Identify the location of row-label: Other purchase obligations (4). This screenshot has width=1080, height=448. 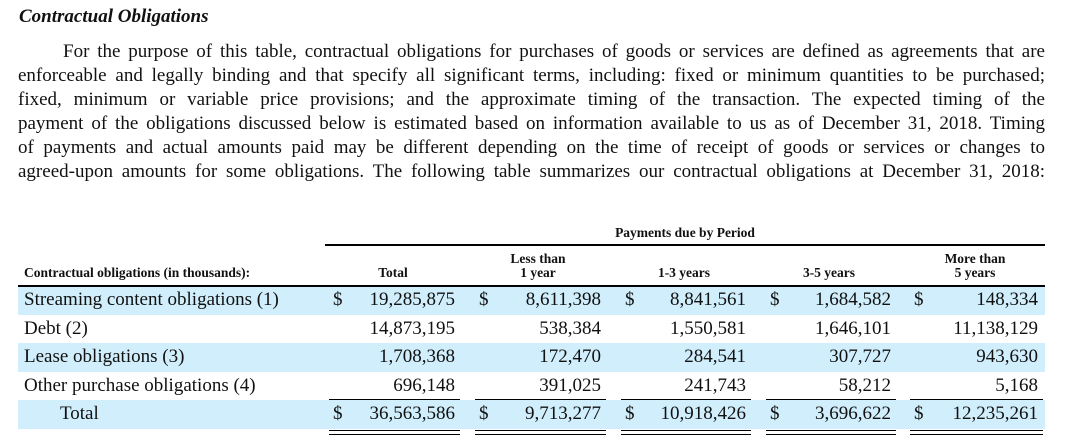
(140, 385).